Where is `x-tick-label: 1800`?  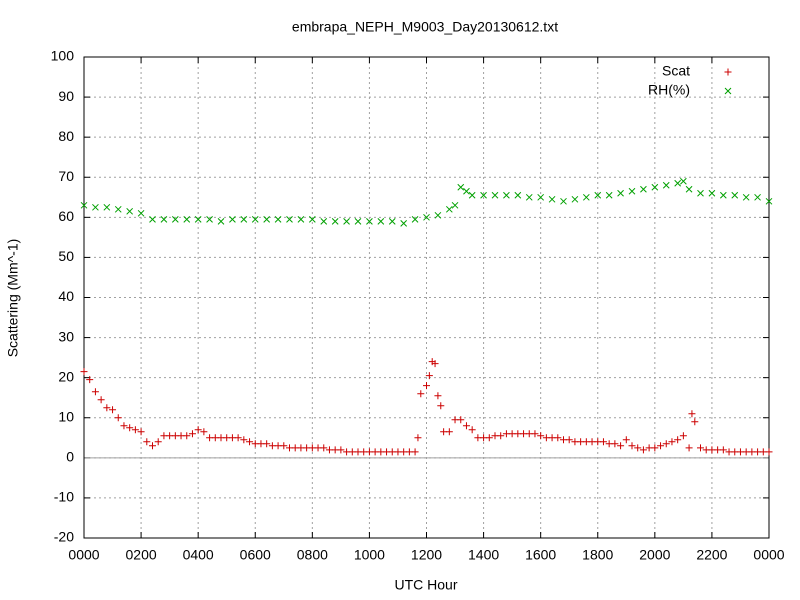 x-tick-label: 1800 is located at coordinates (597, 555).